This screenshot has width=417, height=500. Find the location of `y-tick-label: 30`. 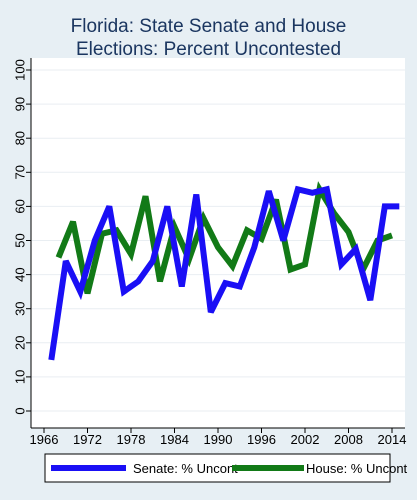

y-tick-label: 30 is located at coordinates (20, 308).